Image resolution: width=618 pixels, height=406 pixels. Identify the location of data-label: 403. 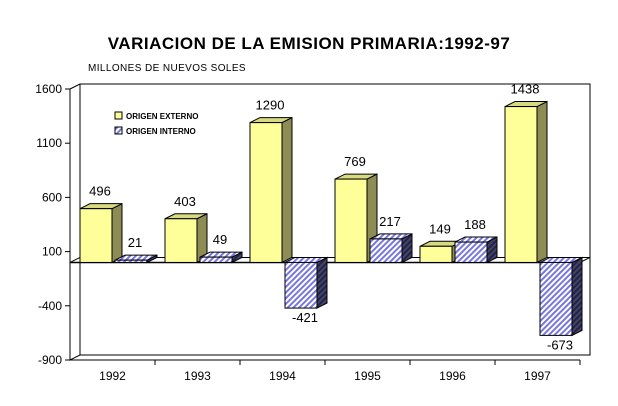
(185, 201).